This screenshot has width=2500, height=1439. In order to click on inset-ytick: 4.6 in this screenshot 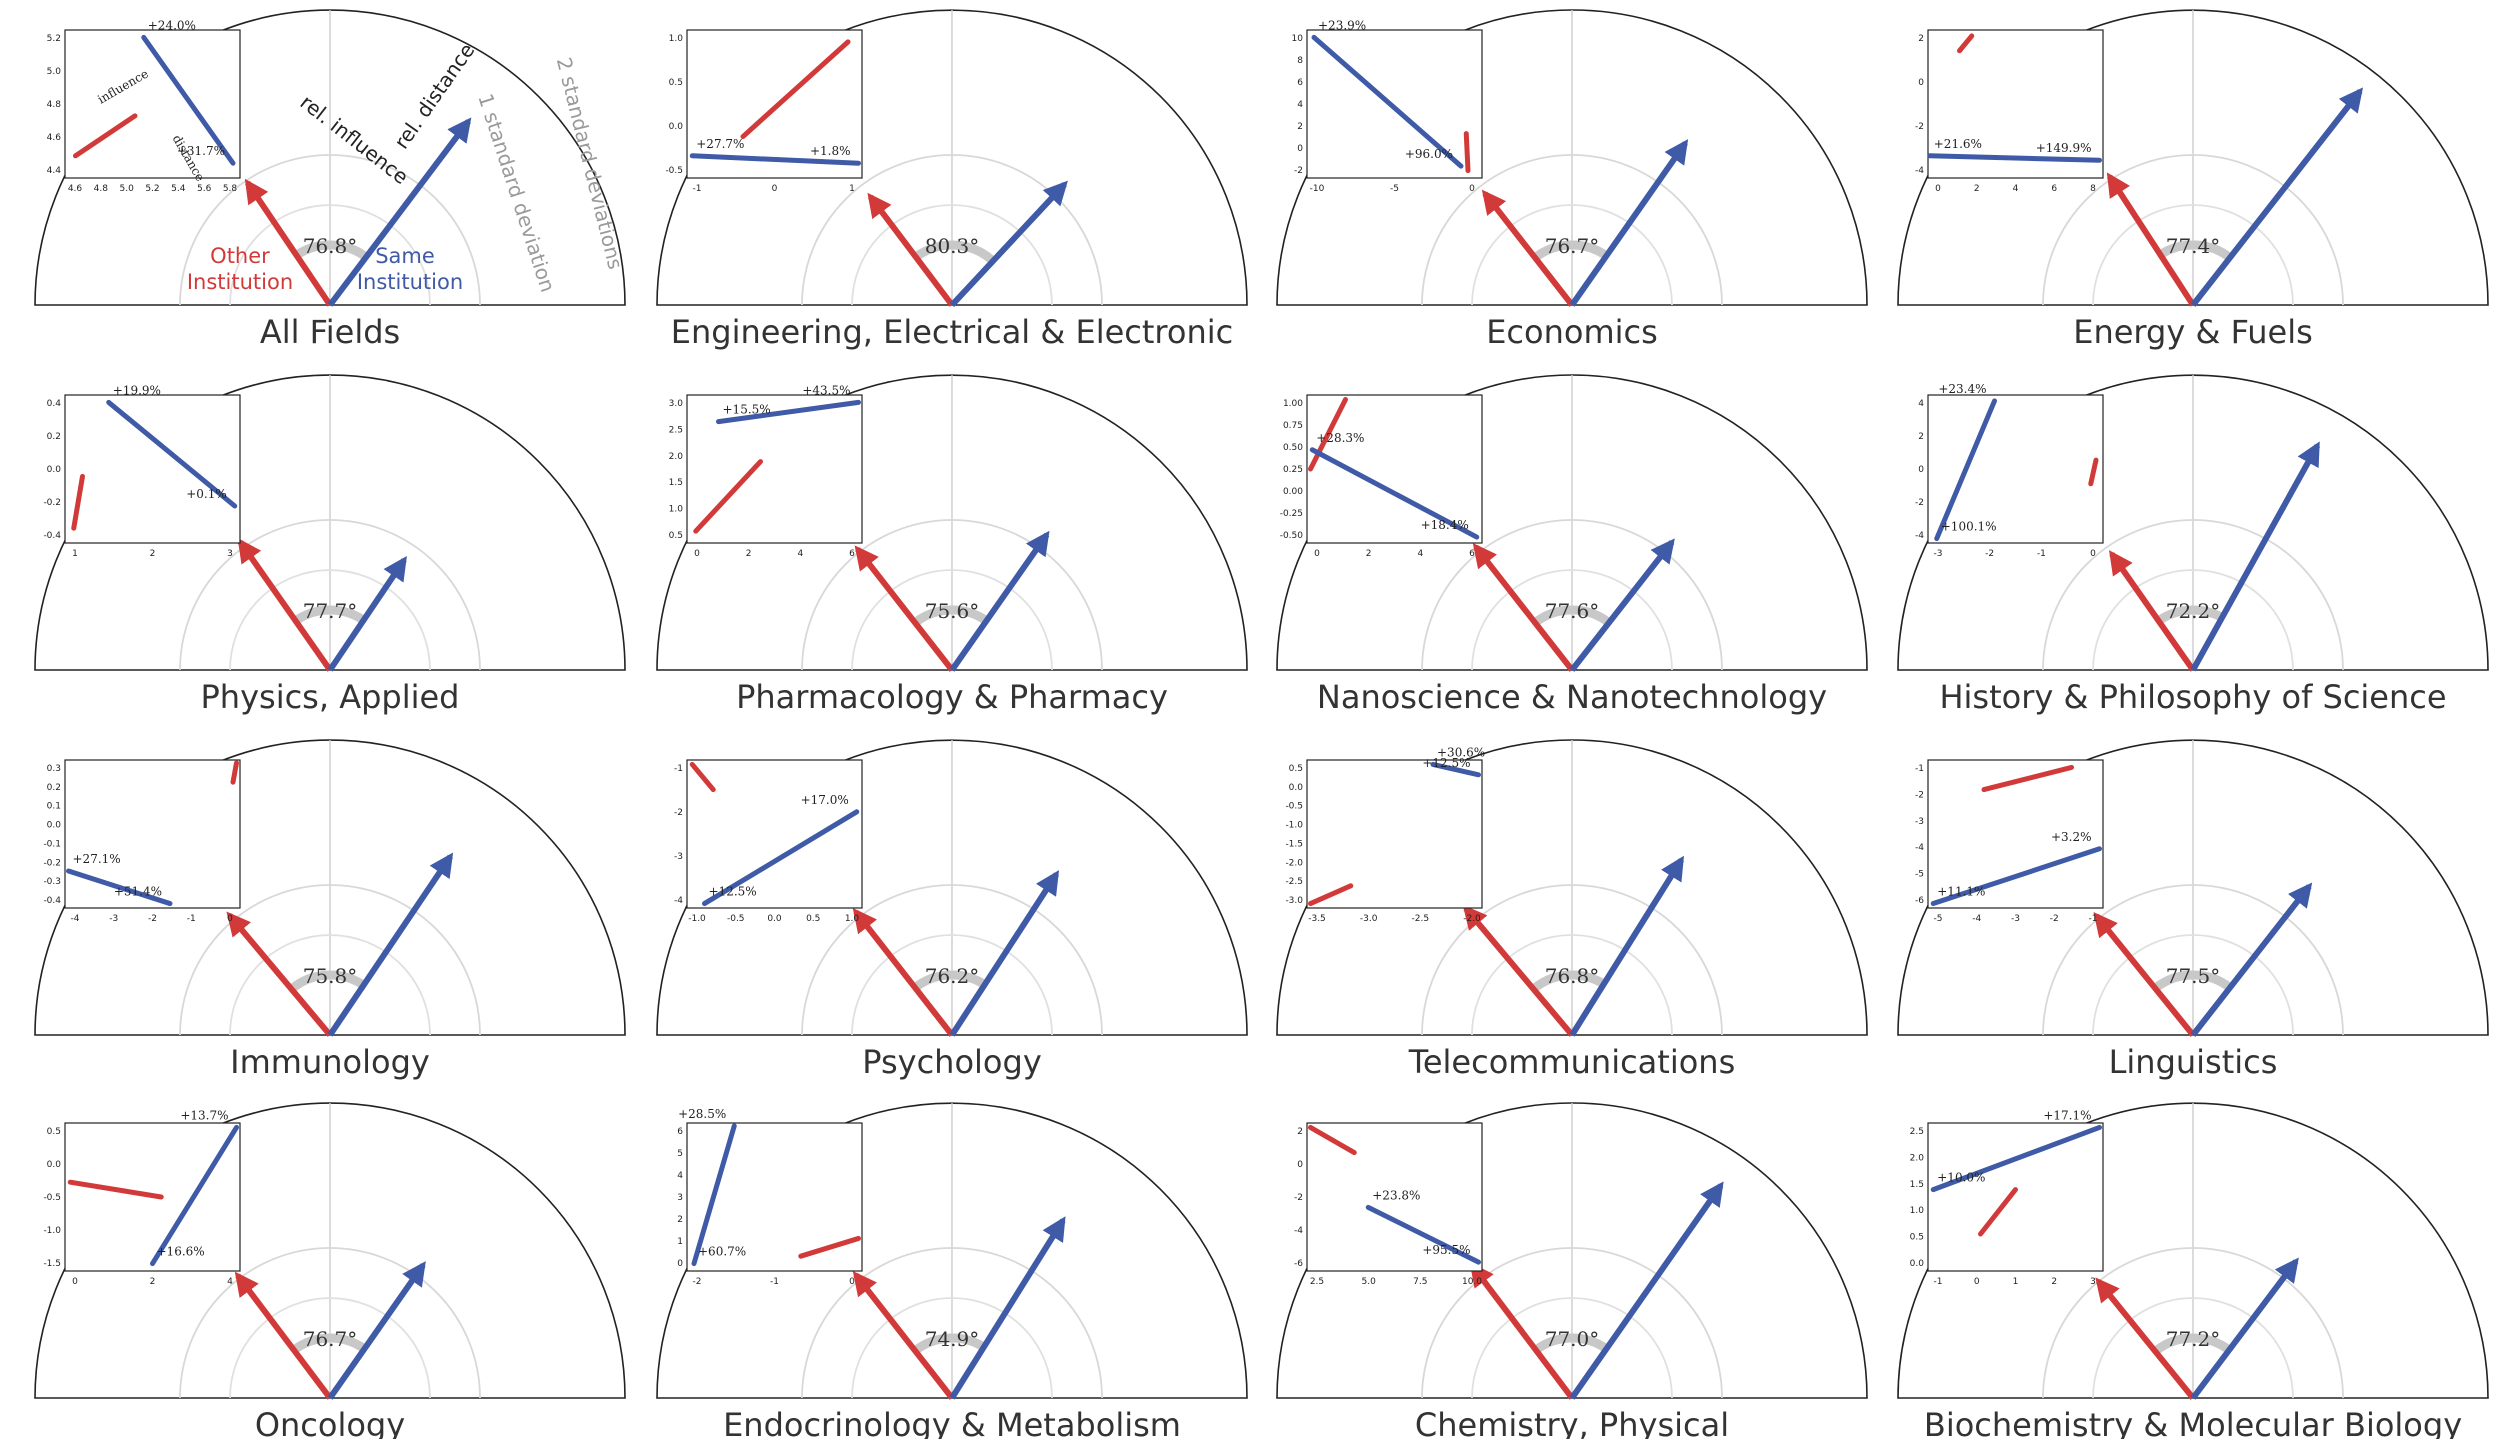, I will do `click(54, 138)`.